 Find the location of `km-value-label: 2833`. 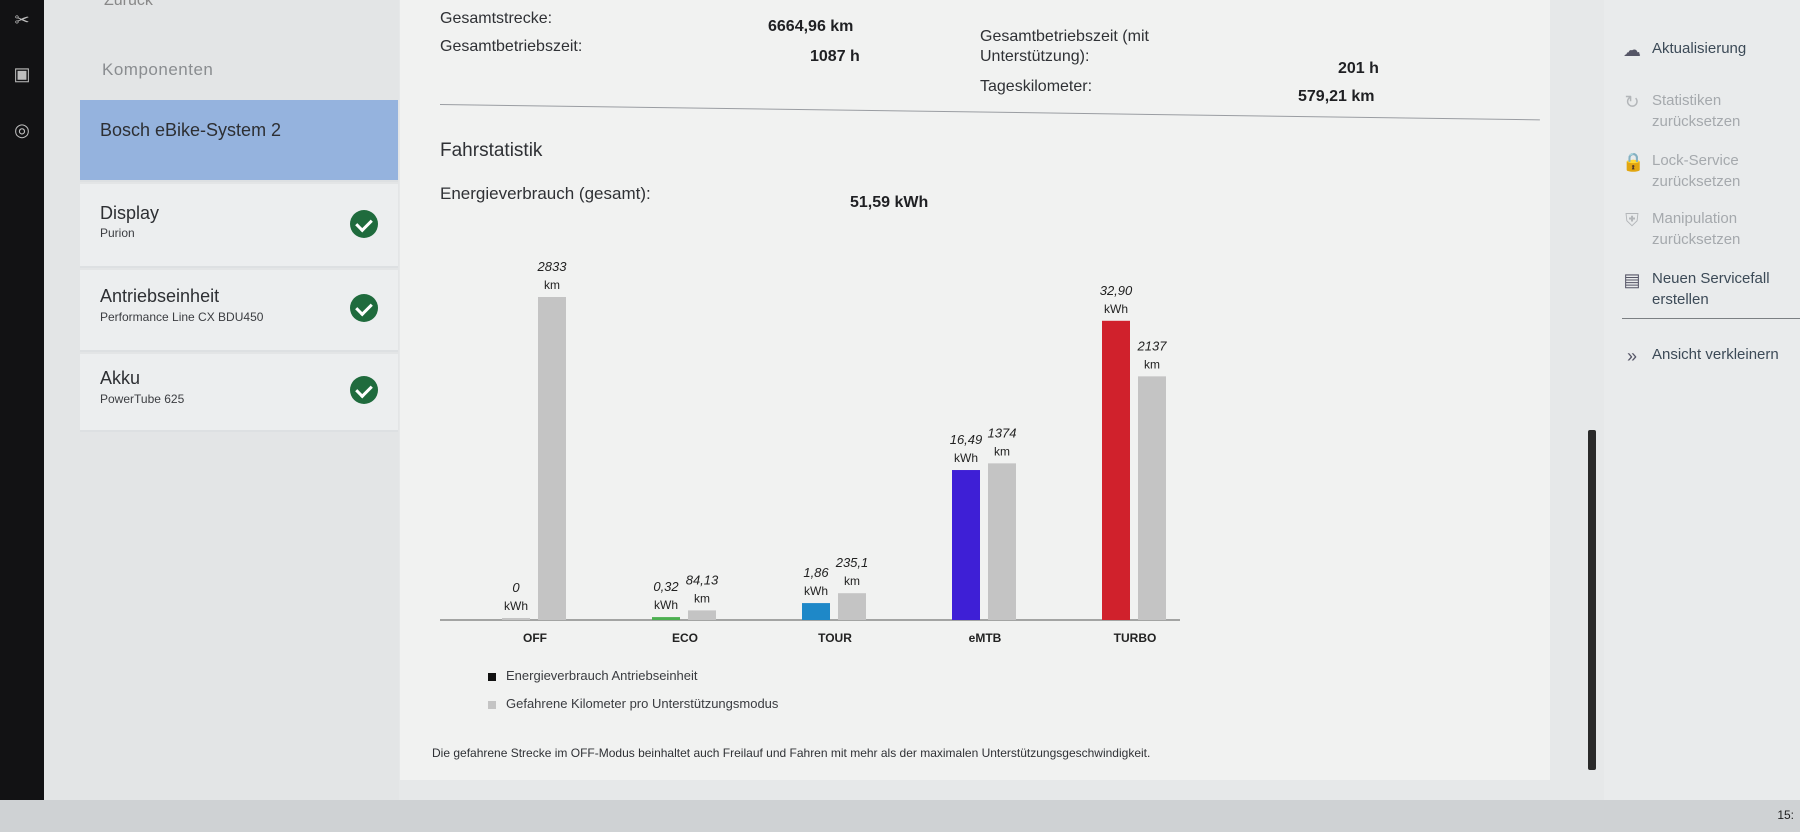

km-value-label: 2833 is located at coordinates (552, 266).